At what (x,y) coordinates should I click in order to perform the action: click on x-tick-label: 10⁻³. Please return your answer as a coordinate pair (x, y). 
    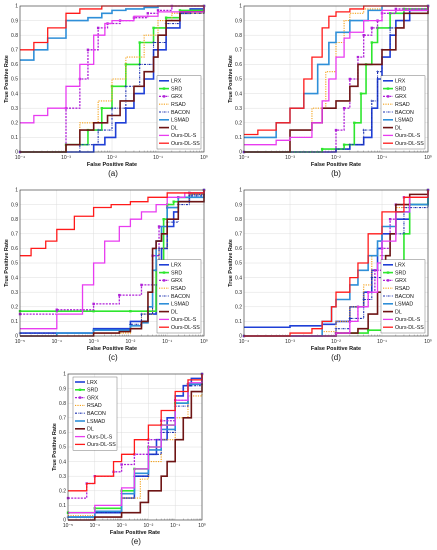
    Looking at the image, I should click on (122, 526).